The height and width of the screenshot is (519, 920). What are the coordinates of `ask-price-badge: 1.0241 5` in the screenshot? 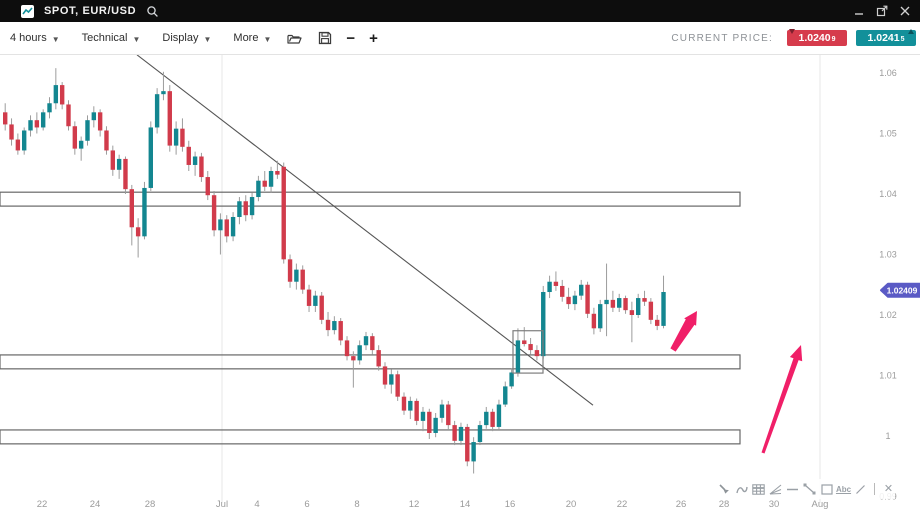 It's located at (886, 37).